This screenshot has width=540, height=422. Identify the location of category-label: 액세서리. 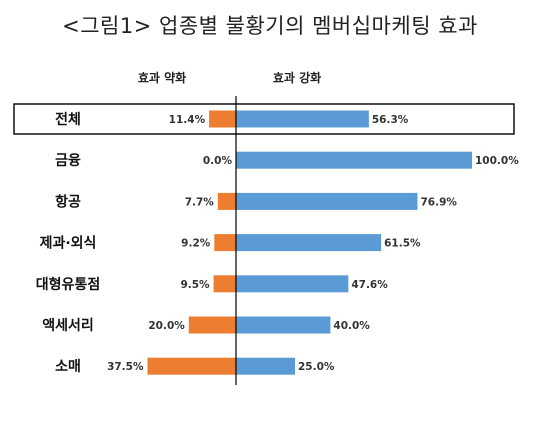
(68, 325).